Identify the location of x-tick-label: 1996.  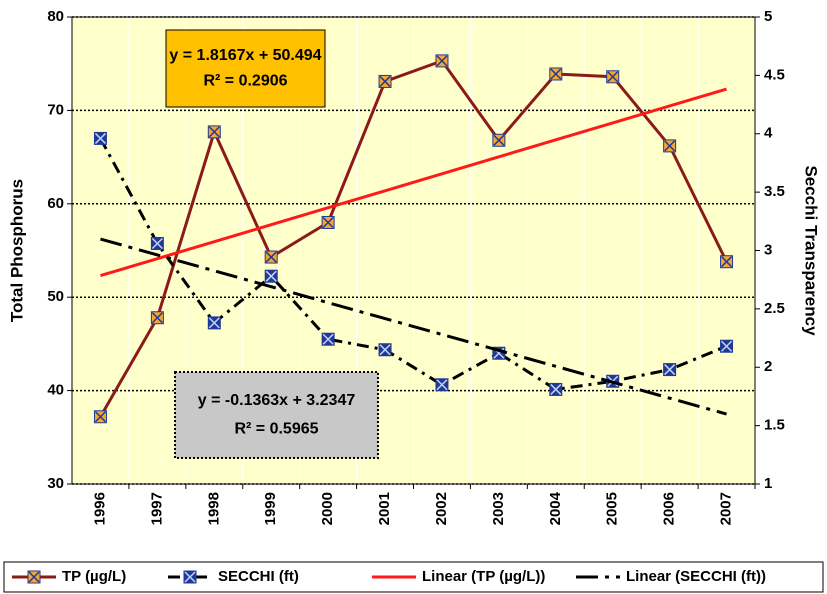
(99, 508).